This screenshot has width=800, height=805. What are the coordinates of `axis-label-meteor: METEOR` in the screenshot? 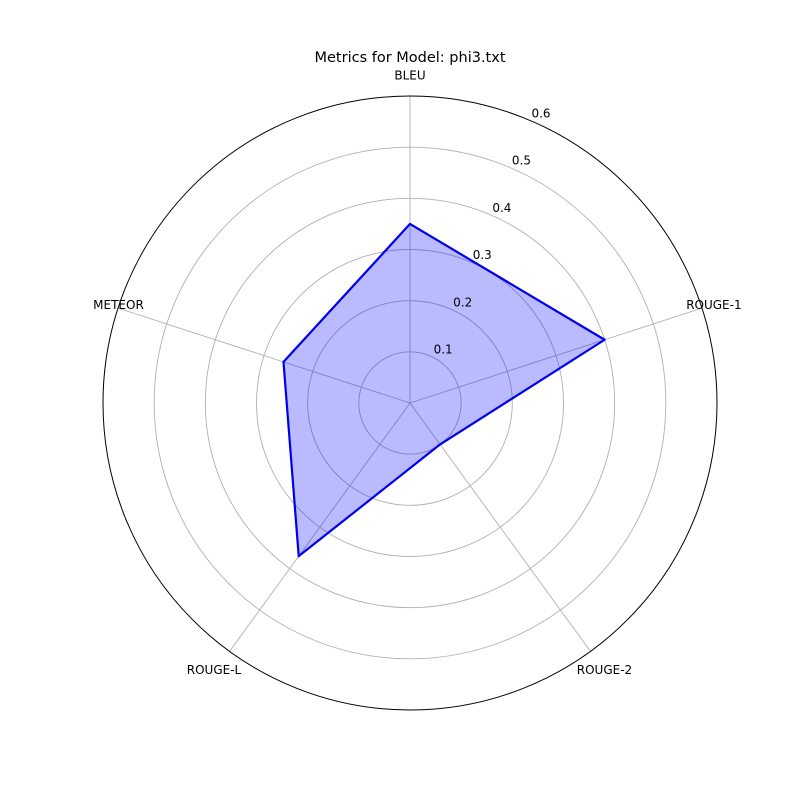 It's located at (118, 305).